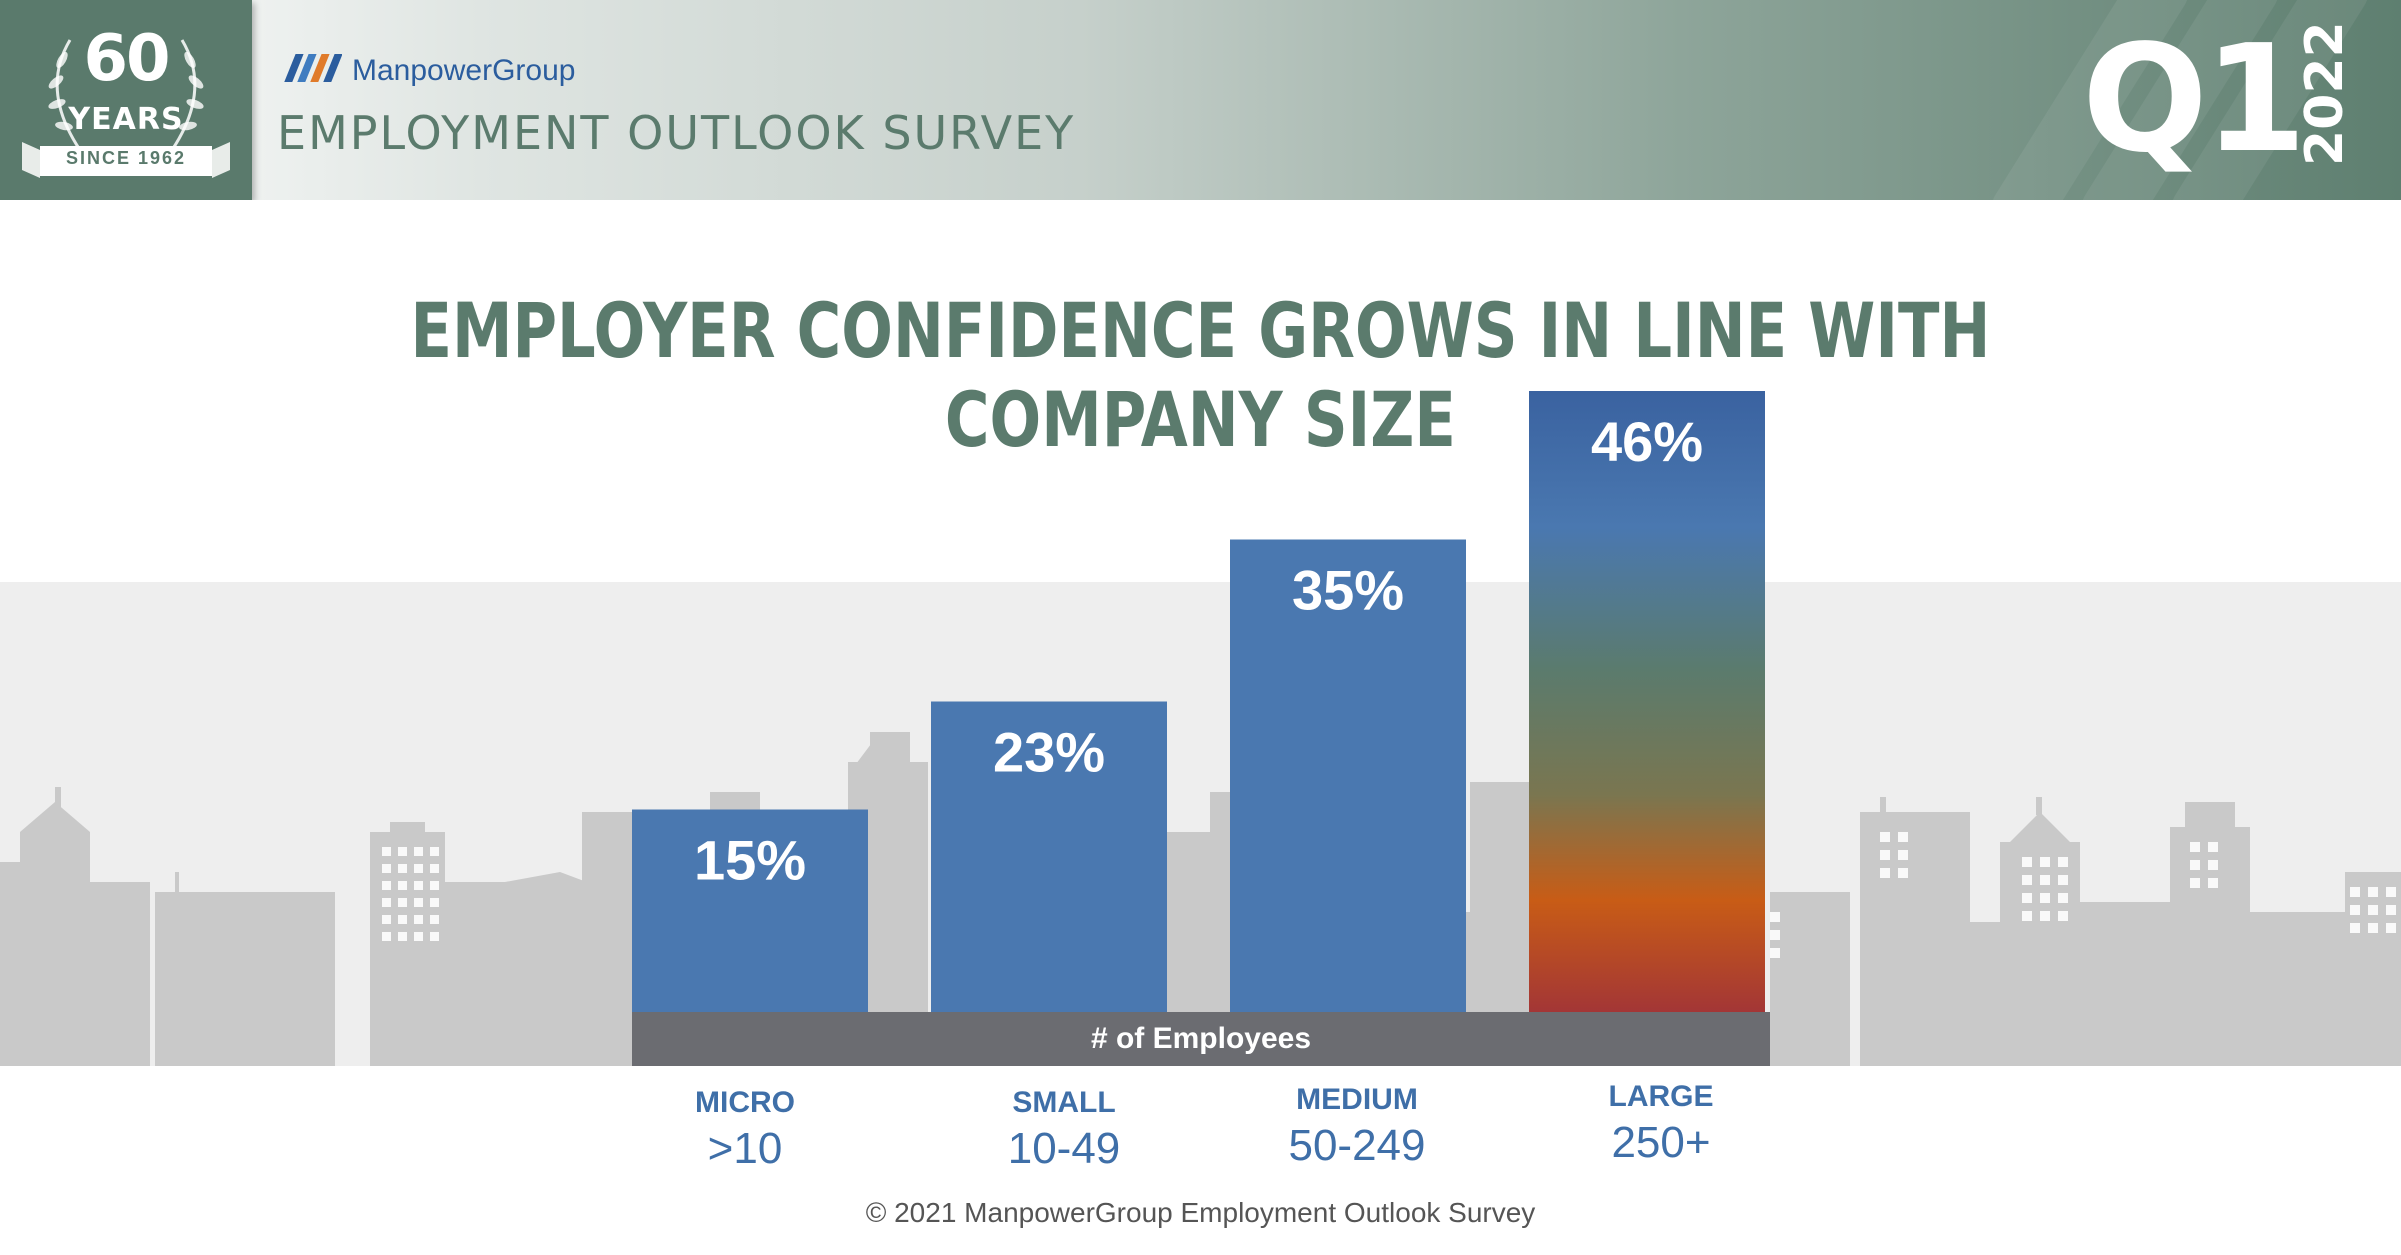  I want to click on category-label-small: SMALL 10-49, so click(1064, 1130).